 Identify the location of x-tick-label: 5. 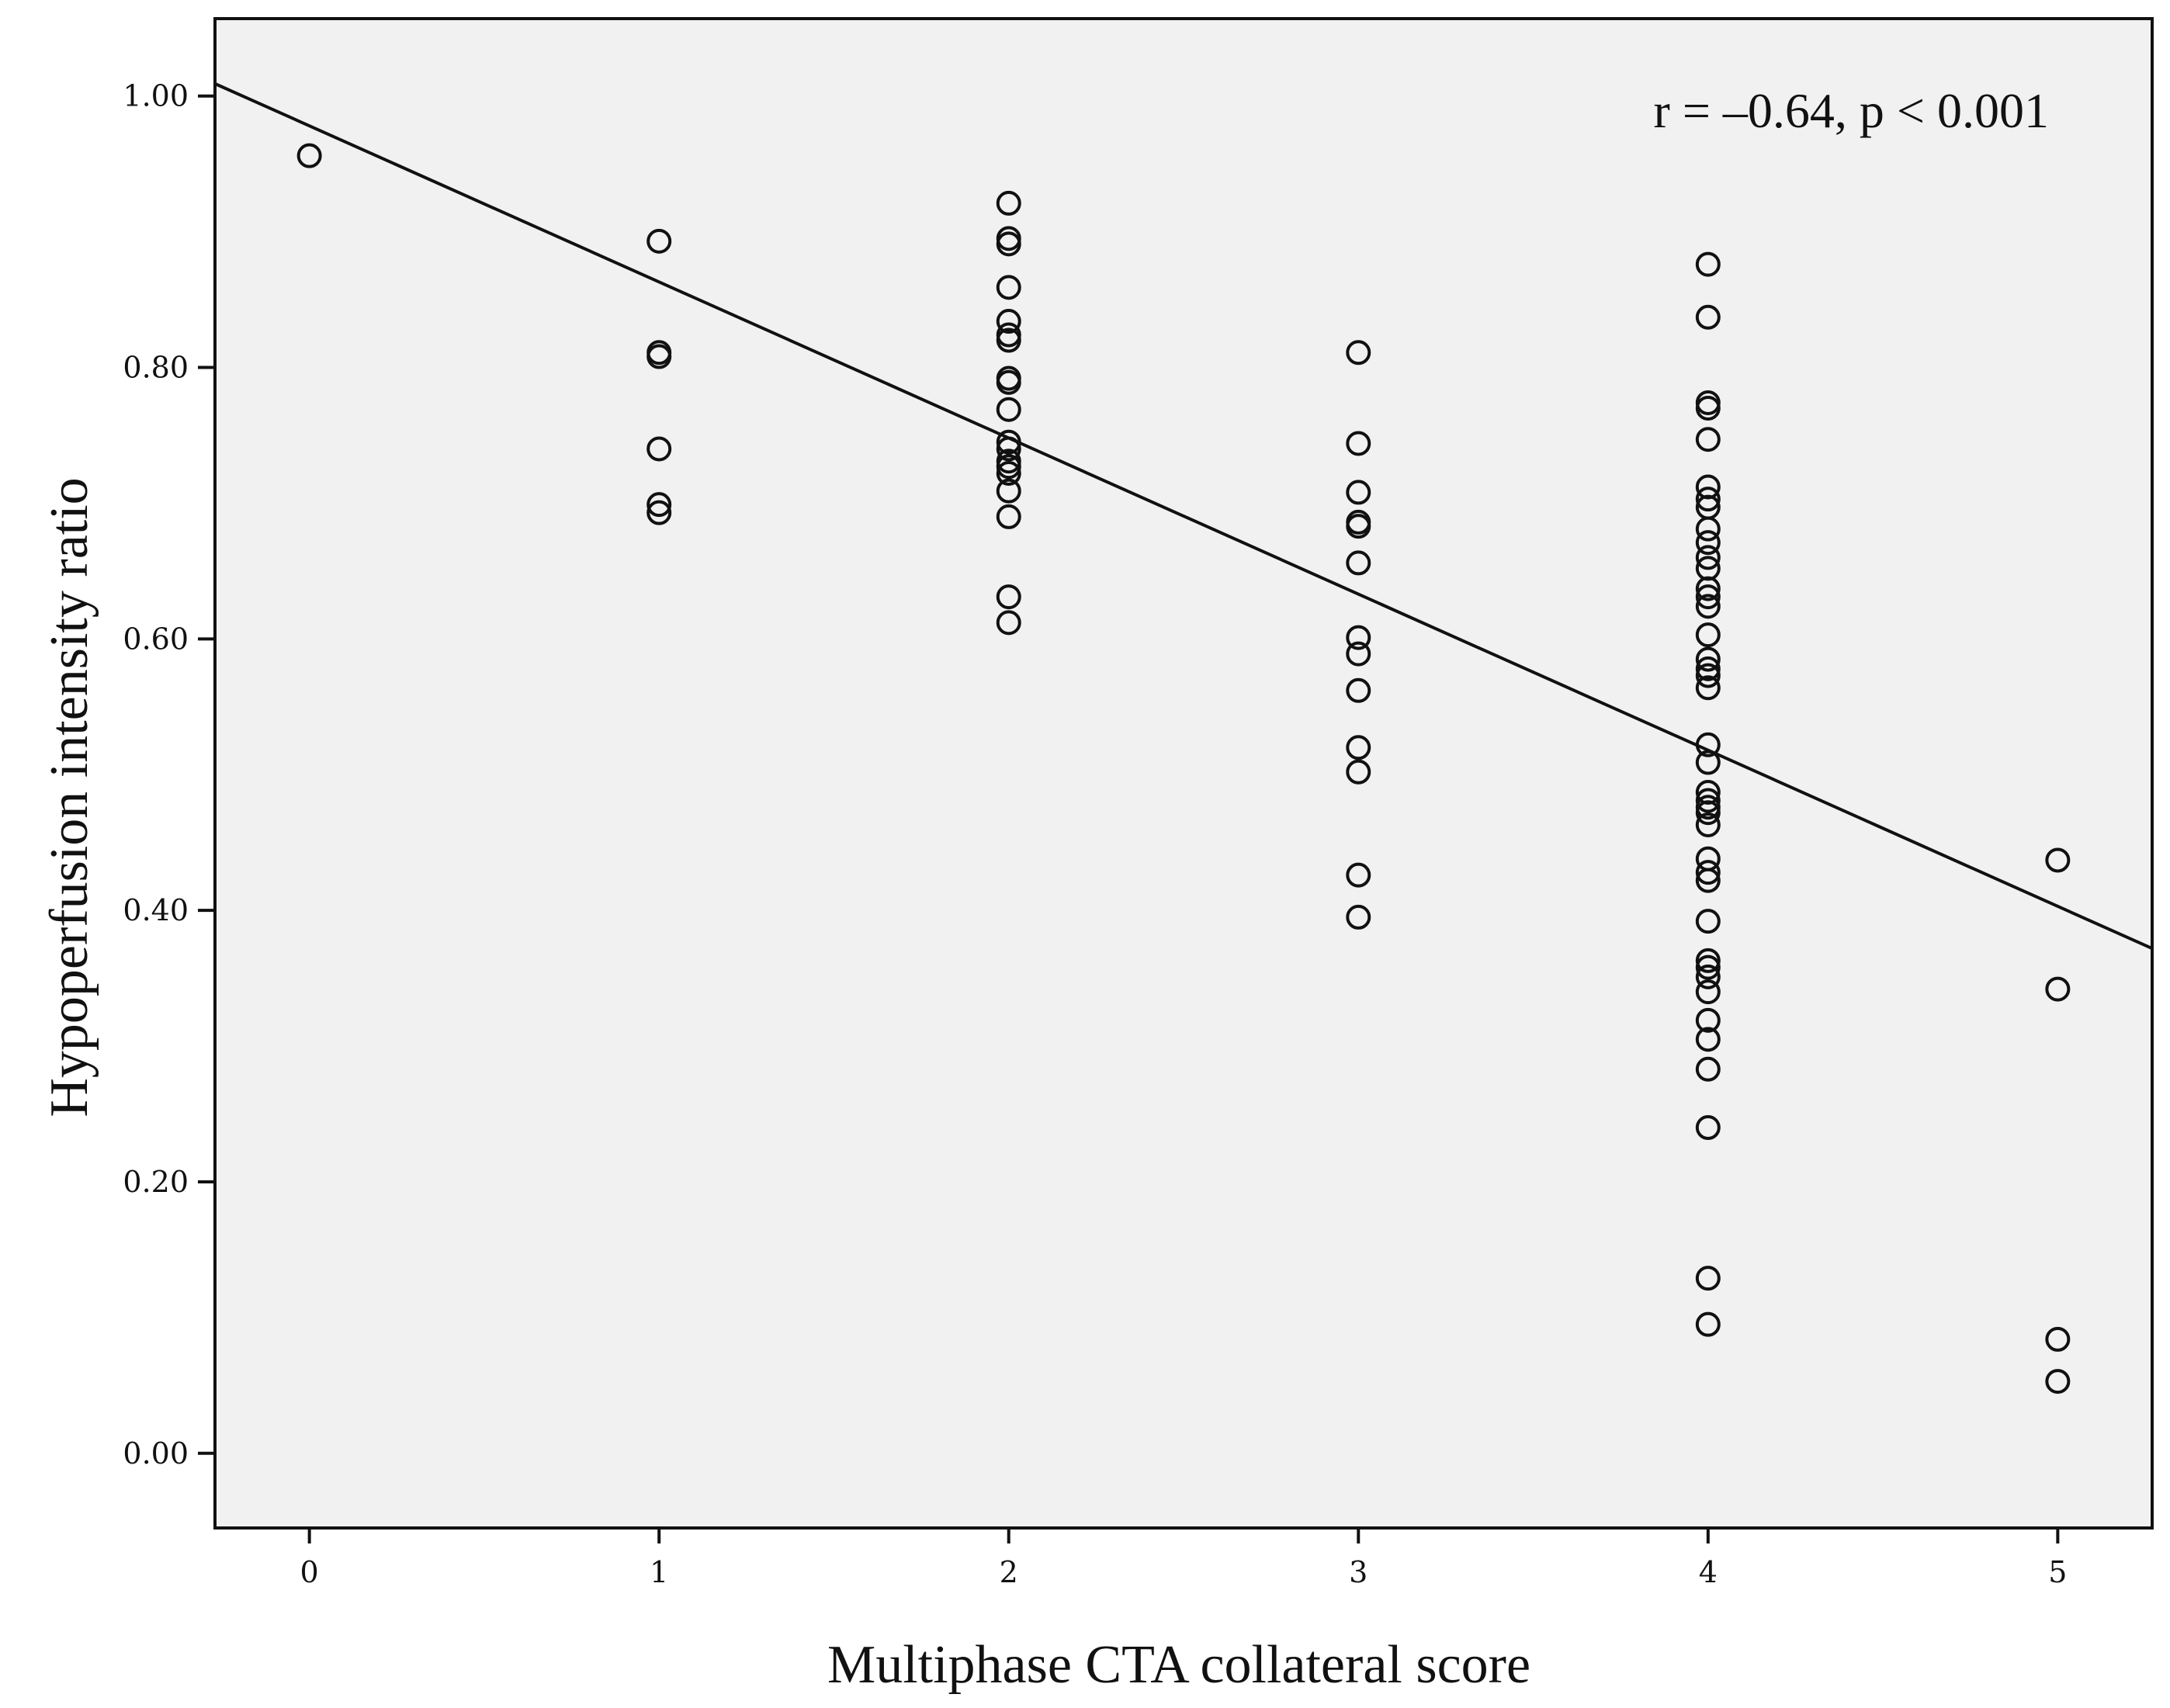
(2057, 1572).